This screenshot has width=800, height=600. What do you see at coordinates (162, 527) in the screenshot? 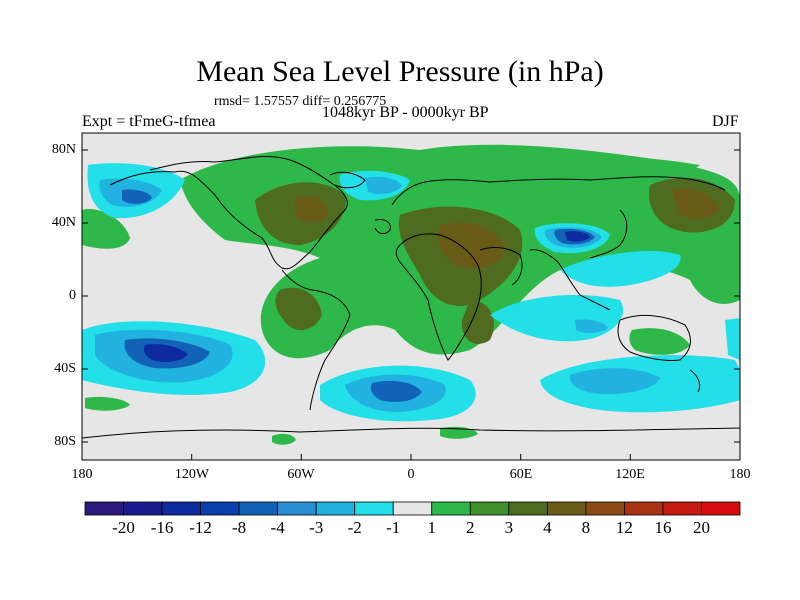
I see `colorbar-label: -16` at bounding box center [162, 527].